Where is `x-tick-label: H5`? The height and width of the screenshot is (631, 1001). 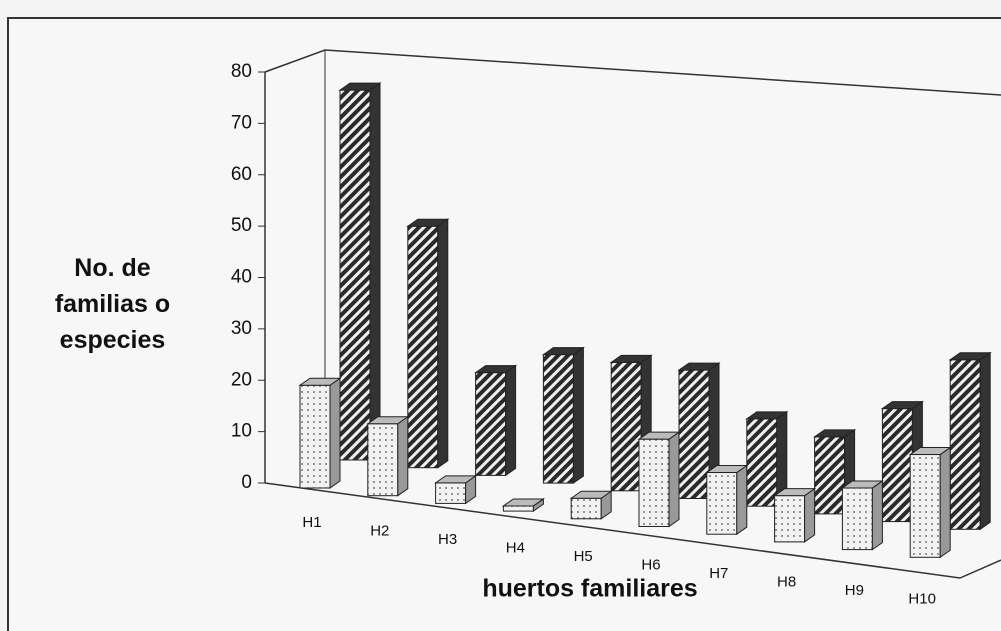
x-tick-label: H5 is located at coordinates (583, 556).